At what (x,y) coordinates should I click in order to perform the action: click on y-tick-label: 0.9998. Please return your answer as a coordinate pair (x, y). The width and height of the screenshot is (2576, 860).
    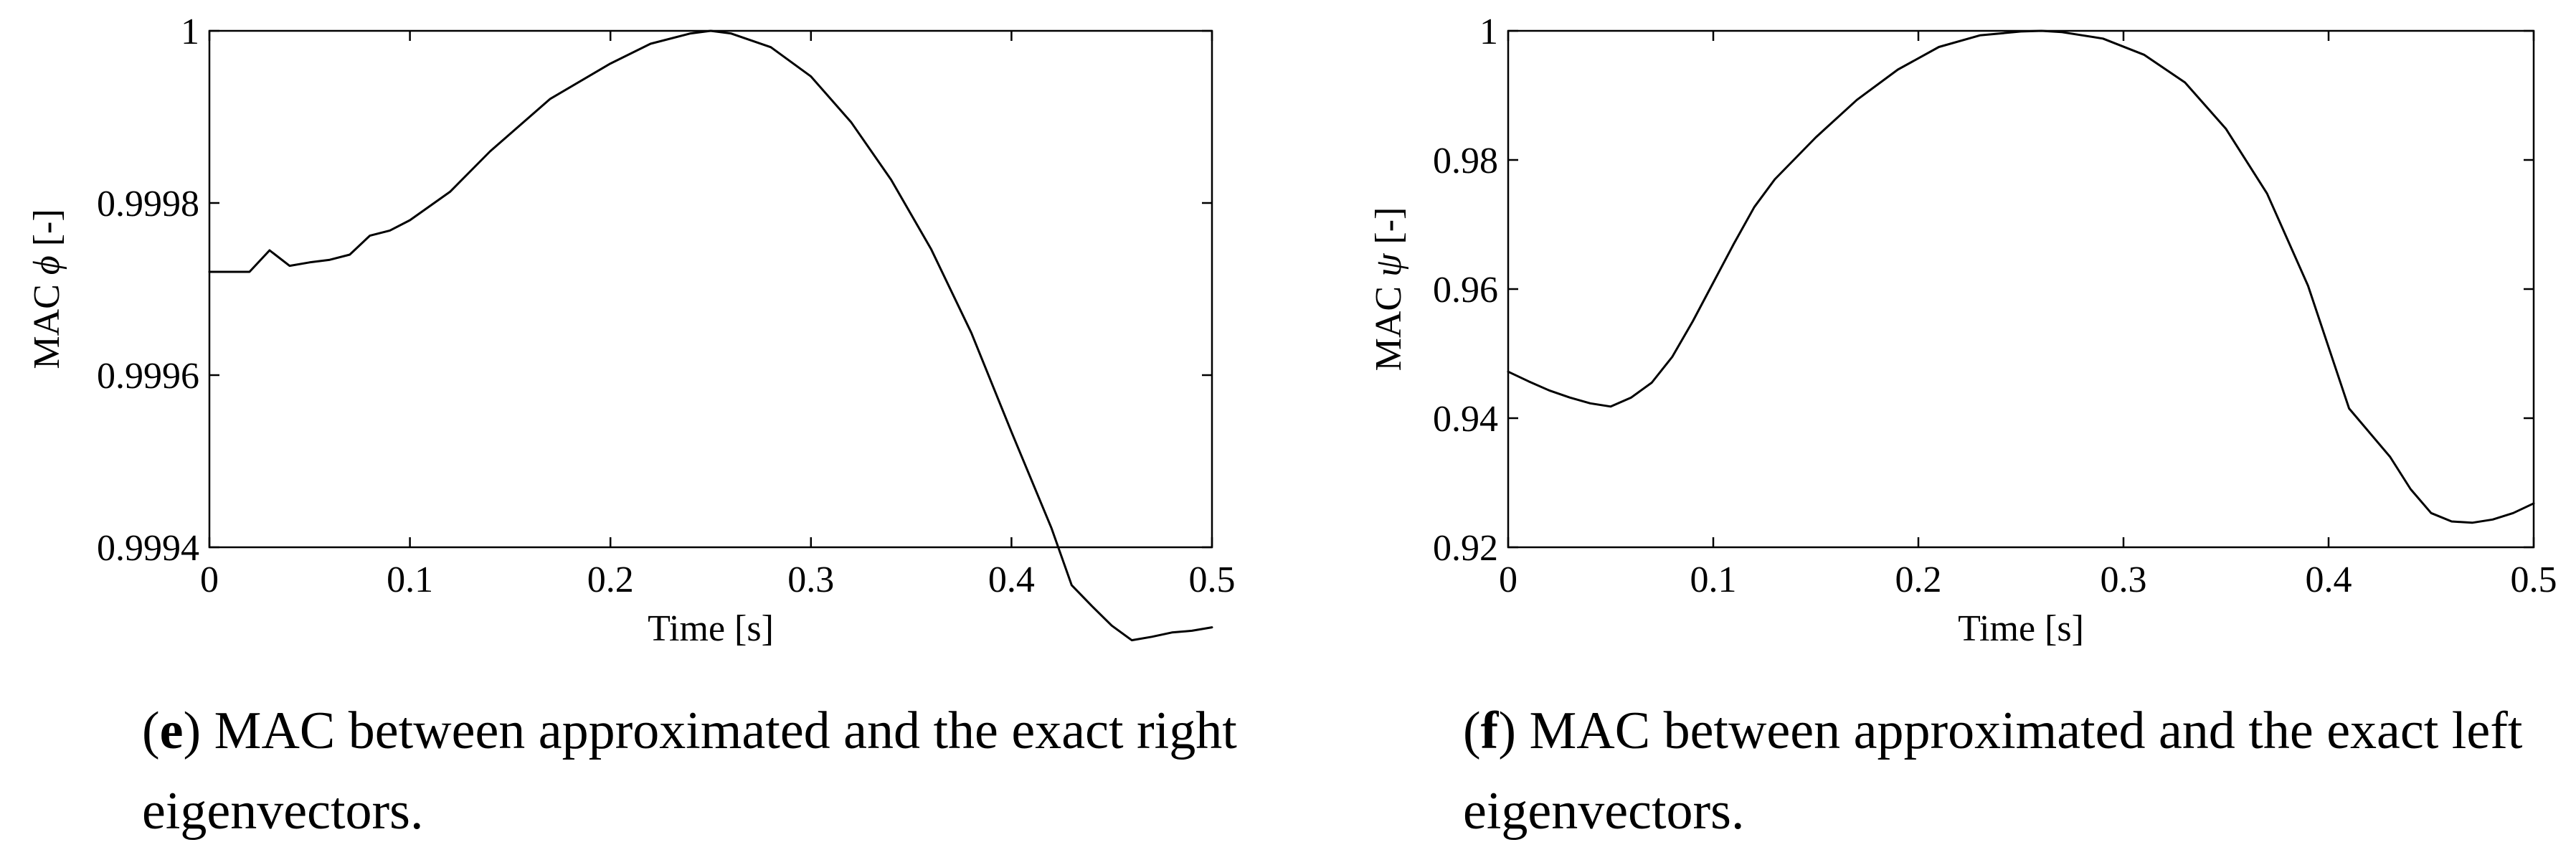
    Looking at the image, I should click on (148, 204).